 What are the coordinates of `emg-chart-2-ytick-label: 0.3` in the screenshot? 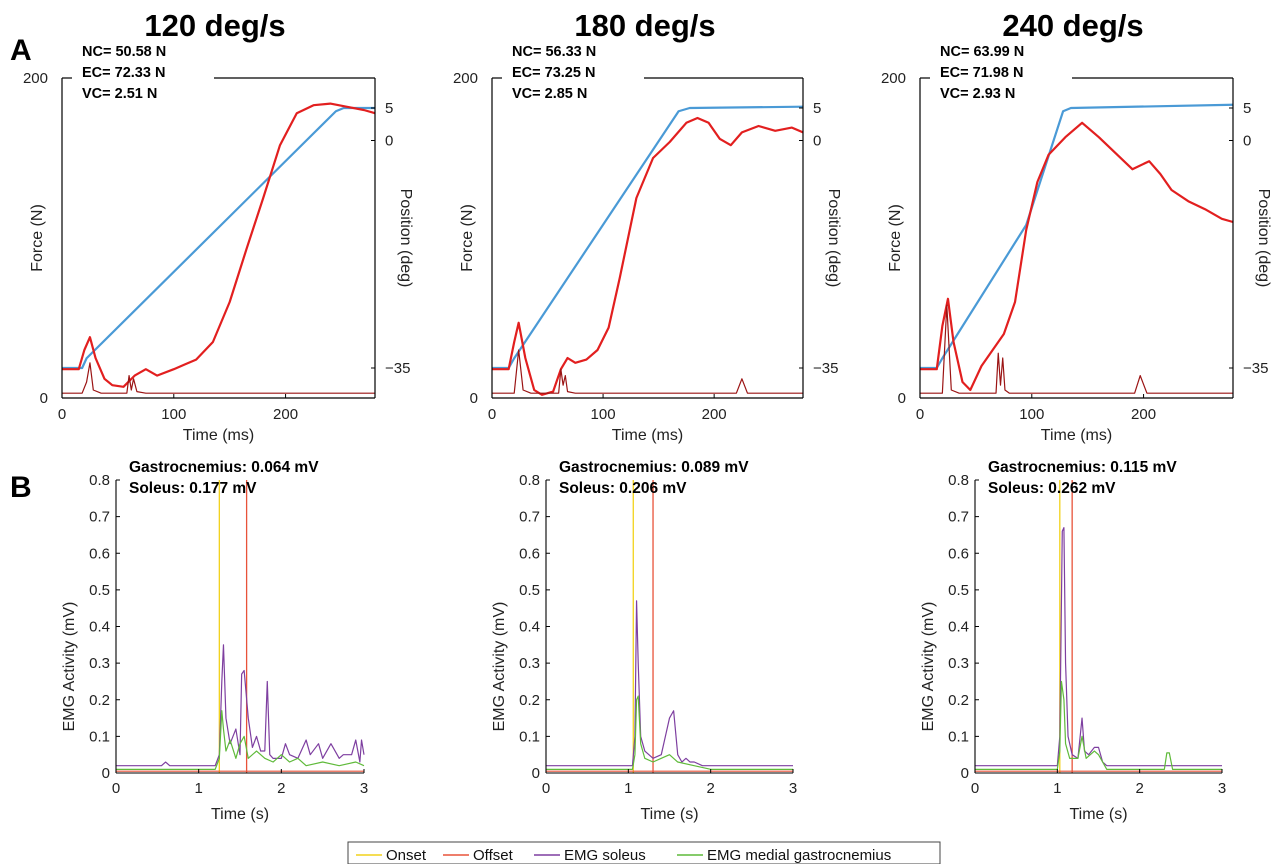 It's located at (529, 663).